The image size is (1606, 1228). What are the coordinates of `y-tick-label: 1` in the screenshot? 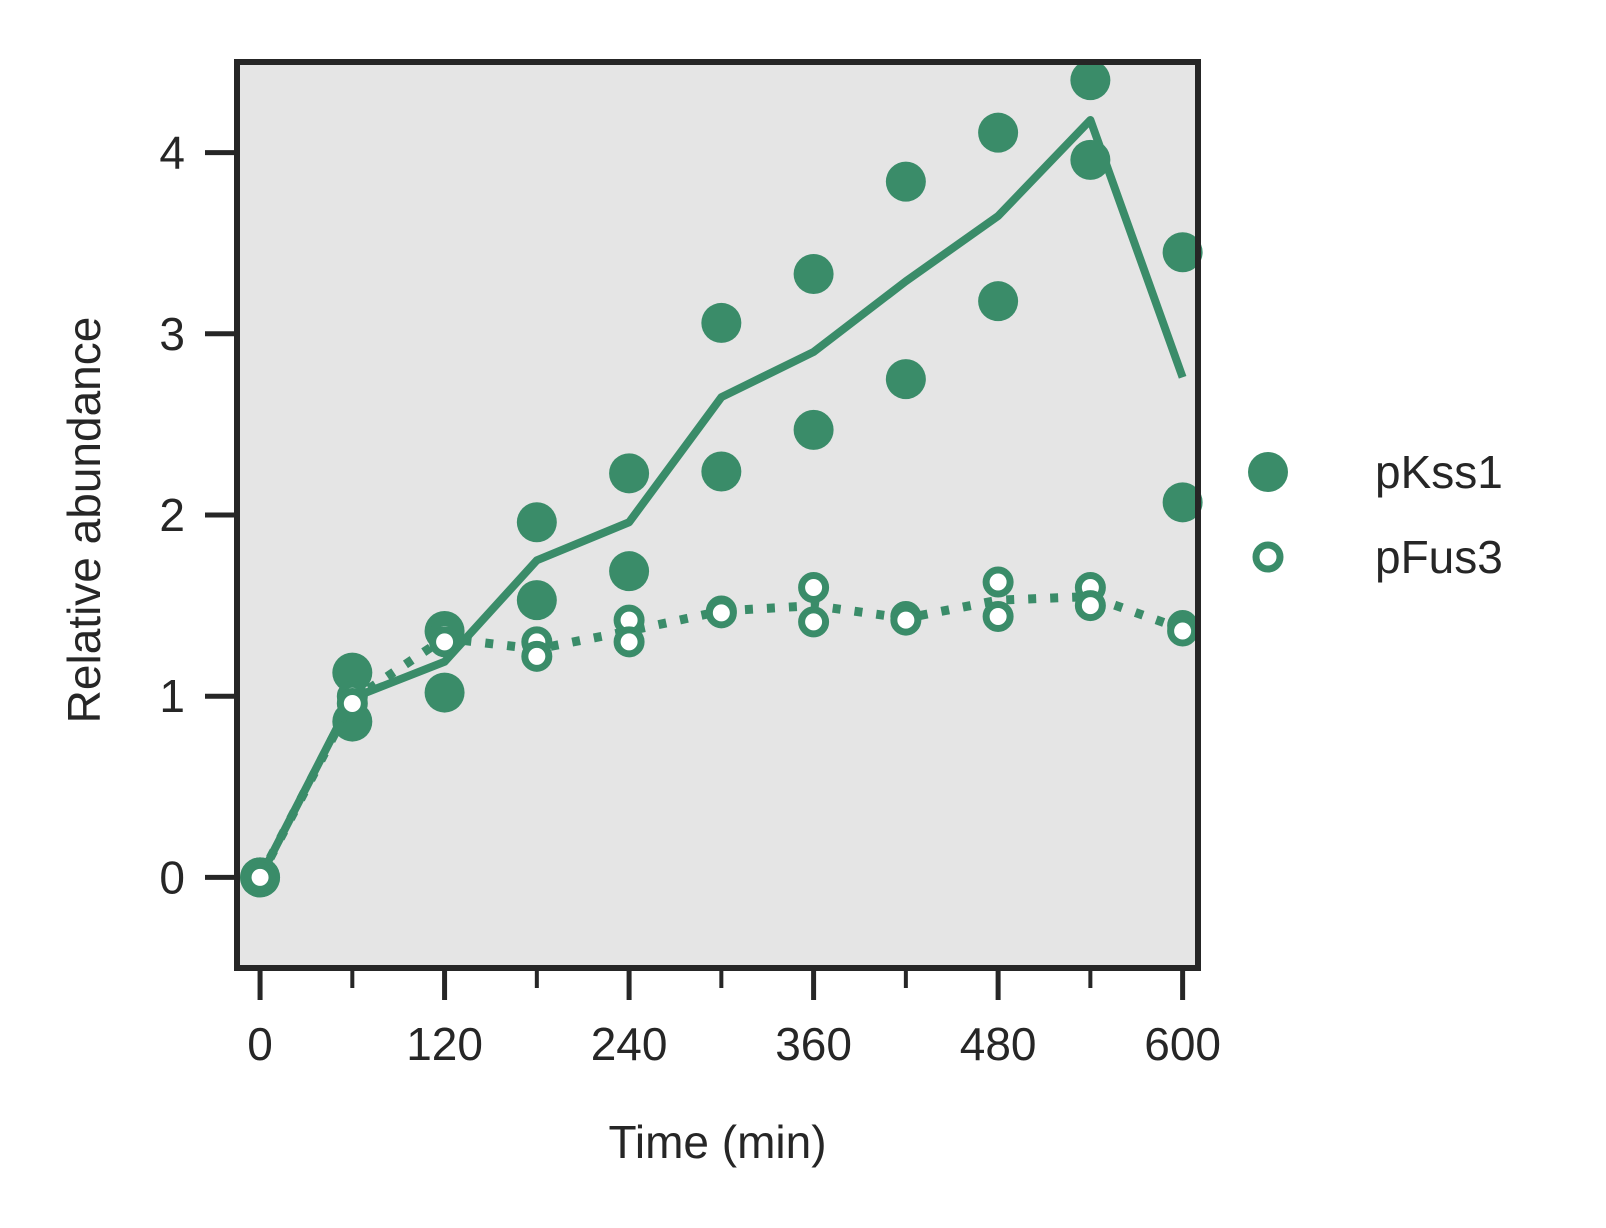 It's located at (172, 696).